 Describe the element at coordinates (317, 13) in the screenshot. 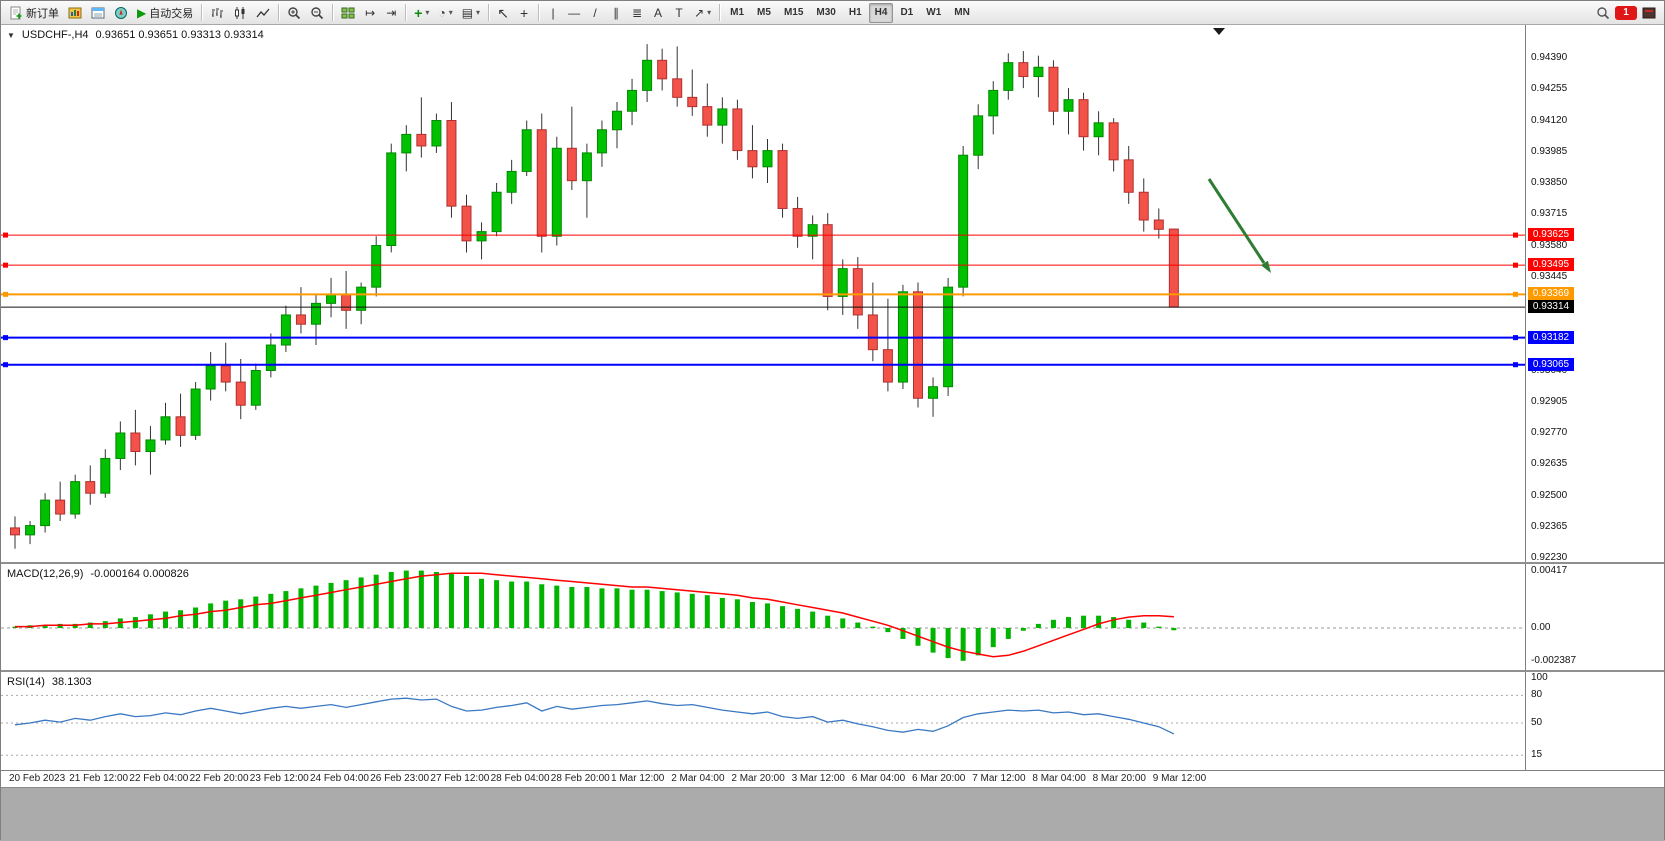

I see `zoom-out-button` at that location.